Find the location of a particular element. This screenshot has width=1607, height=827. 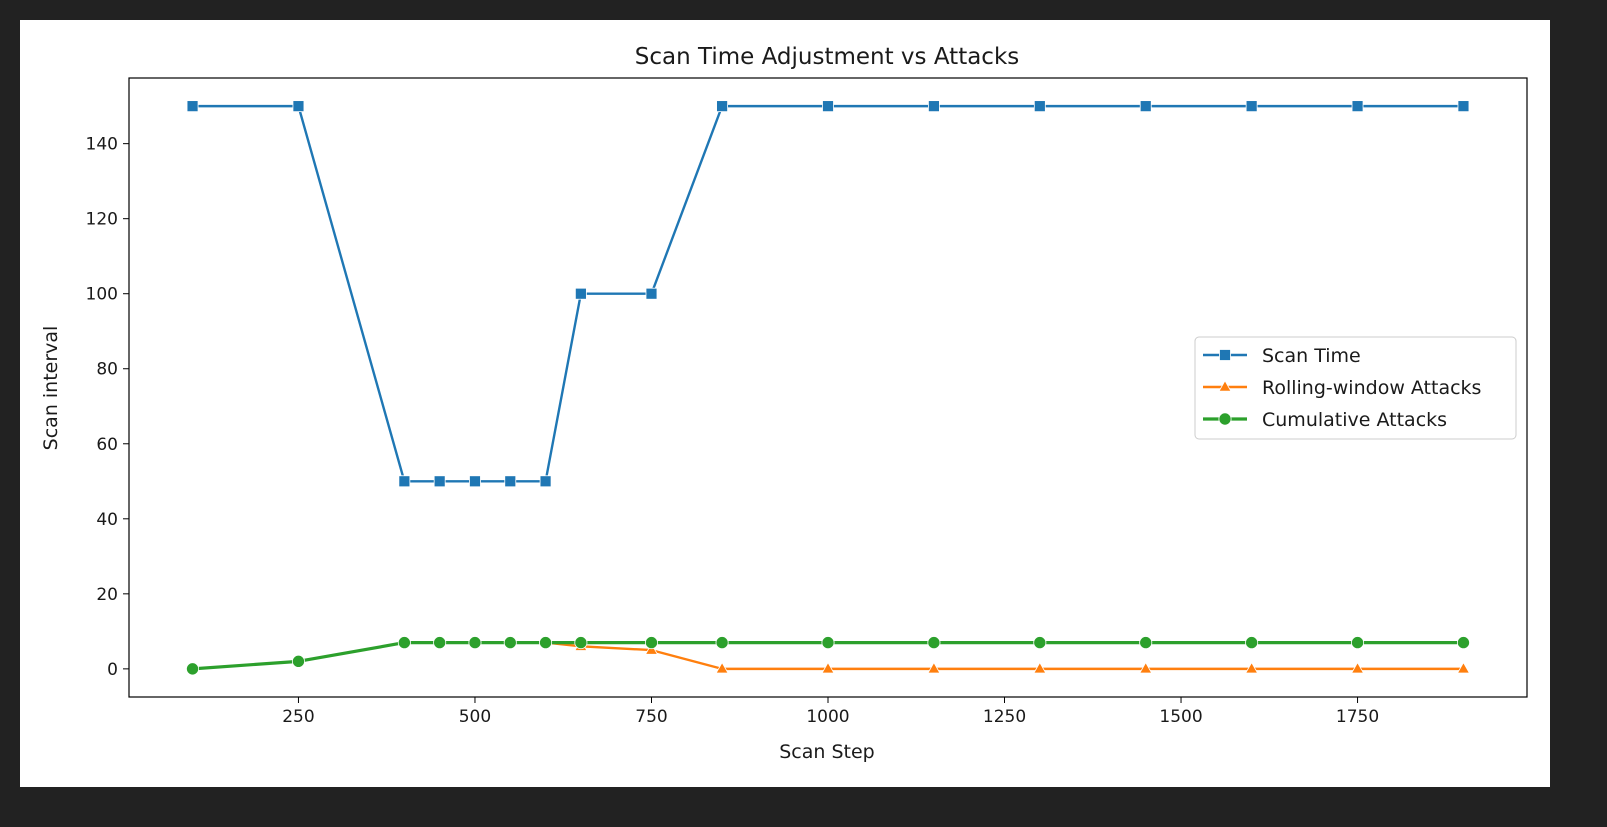

y-tick-label: 60 is located at coordinates (107, 445).